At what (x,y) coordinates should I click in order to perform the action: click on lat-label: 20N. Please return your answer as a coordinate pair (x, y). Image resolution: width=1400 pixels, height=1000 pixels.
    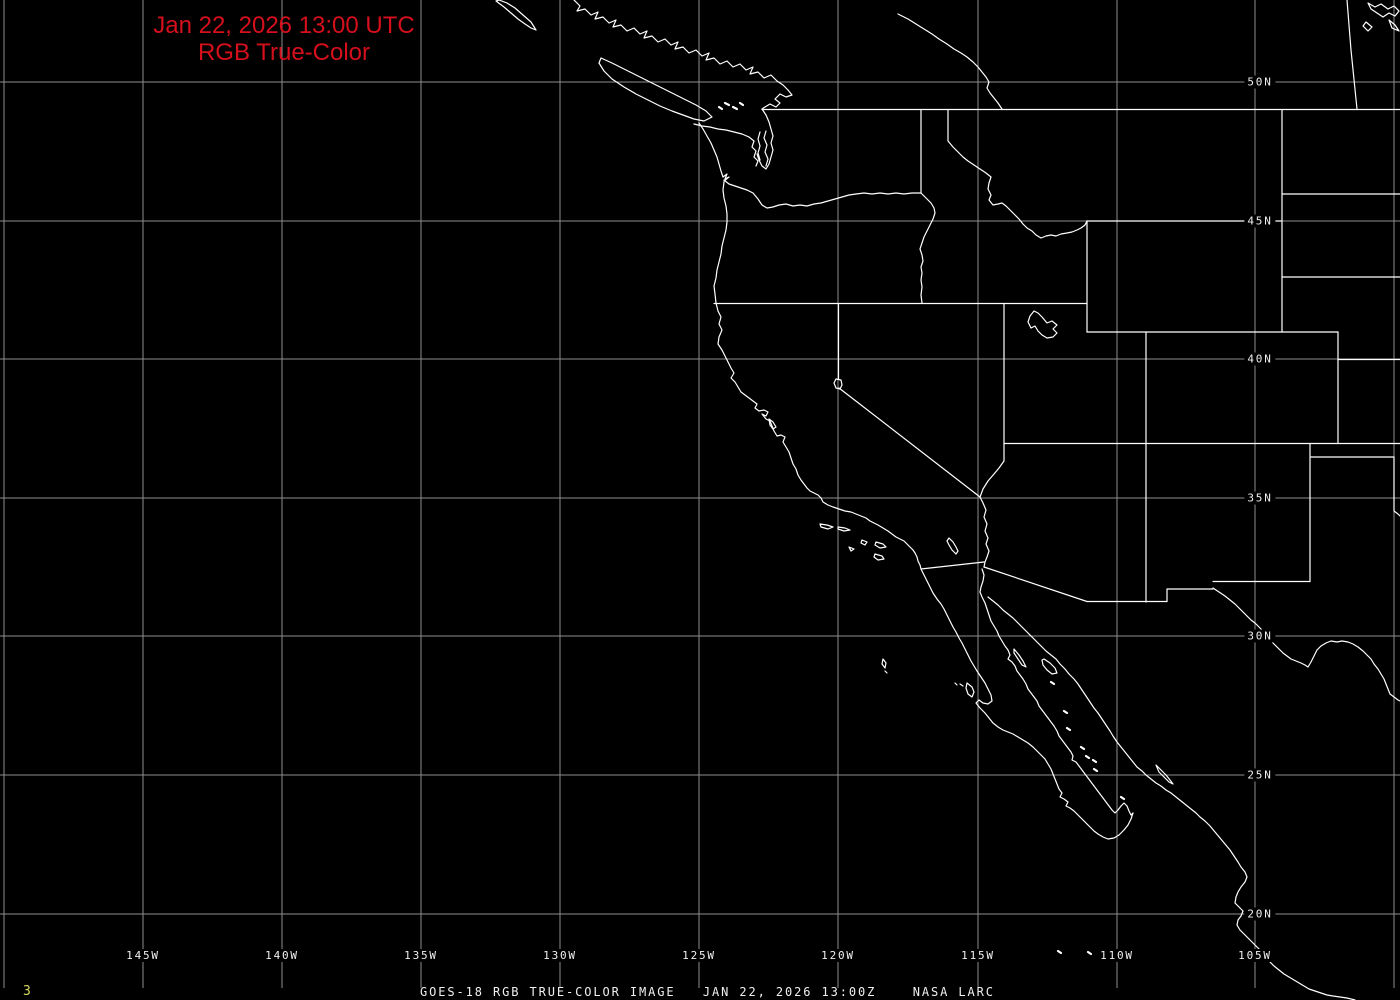
    Looking at the image, I should click on (1260, 914).